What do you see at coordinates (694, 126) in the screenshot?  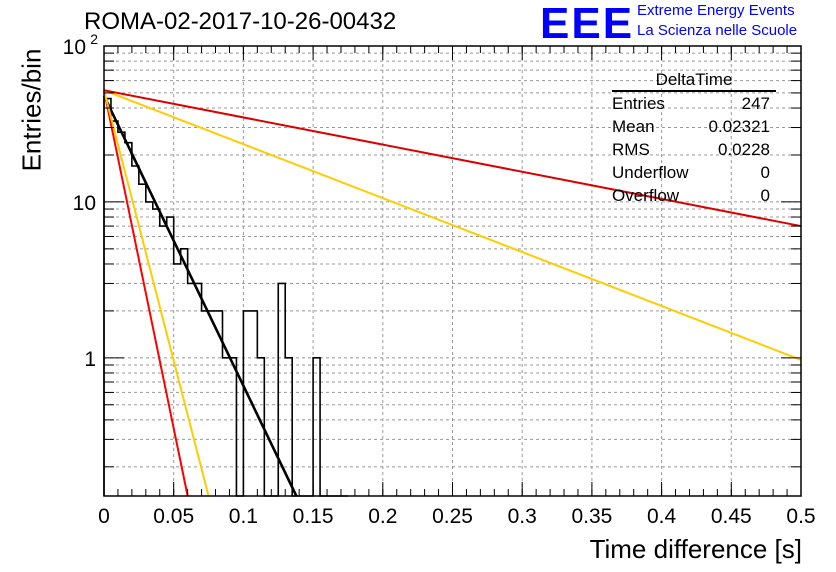 I see `stats-row: Mean 0.02321` at bounding box center [694, 126].